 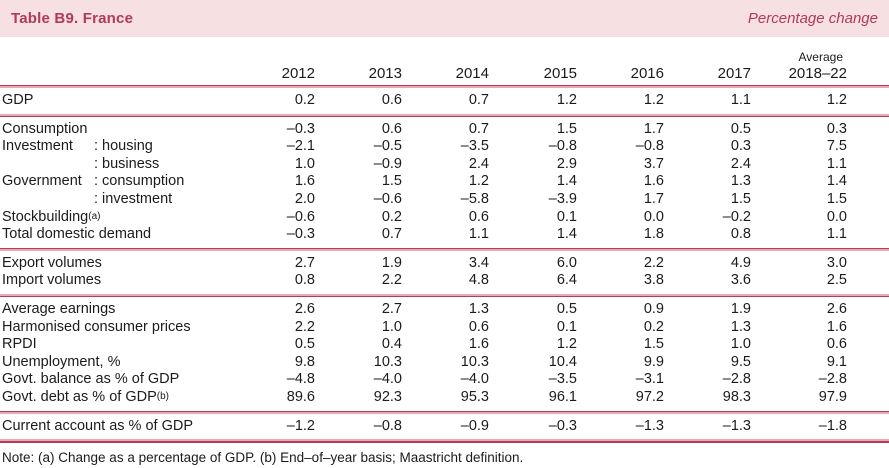 I want to click on row-label-text: Unemployment, %, so click(x=61, y=361).